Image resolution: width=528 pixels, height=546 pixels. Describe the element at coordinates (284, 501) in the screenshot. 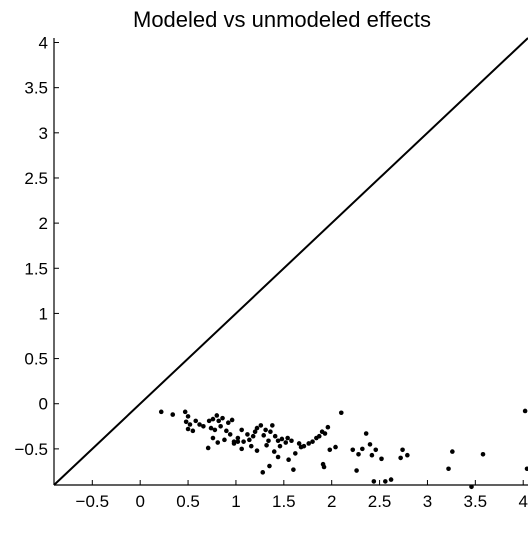

I see `x-tick-label: 1.5` at that location.